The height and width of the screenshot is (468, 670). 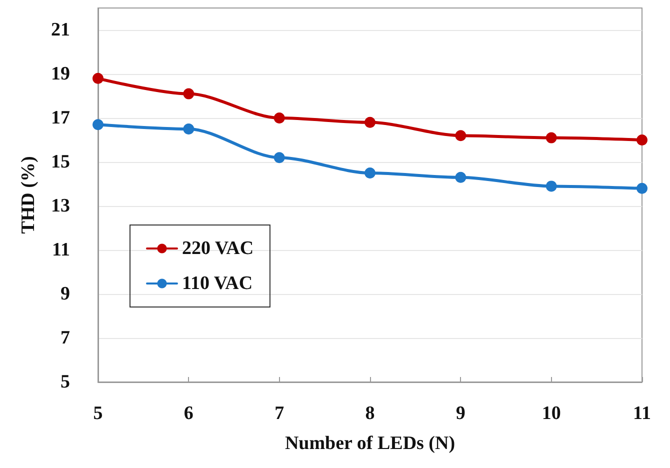 What do you see at coordinates (279, 413) in the screenshot?
I see `x-tick-label: 7` at bounding box center [279, 413].